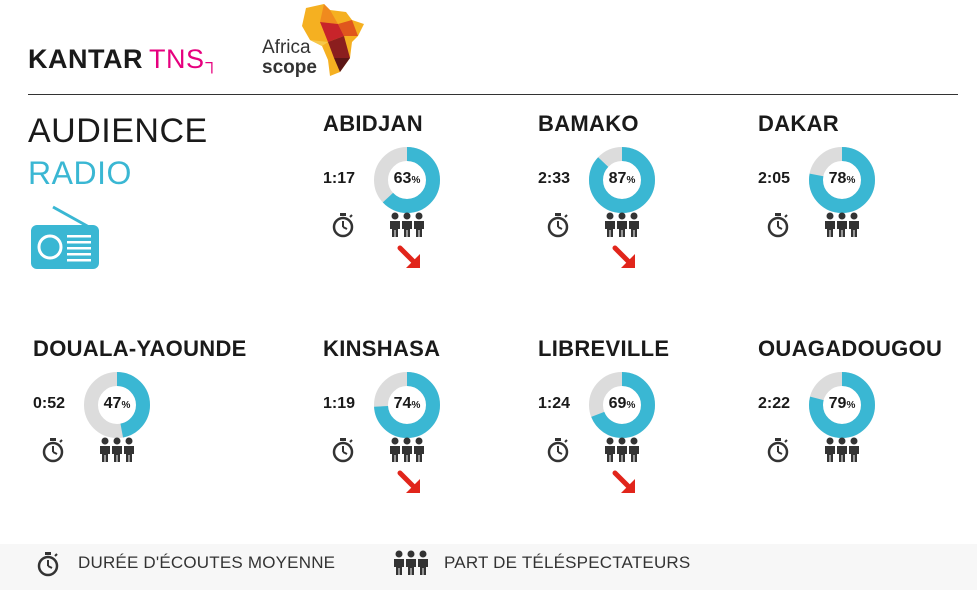 The image size is (977, 590). Describe the element at coordinates (567, 562) in the screenshot. I see `legend-share-label: PART DE TÉLÉSPECTATEURS` at that location.